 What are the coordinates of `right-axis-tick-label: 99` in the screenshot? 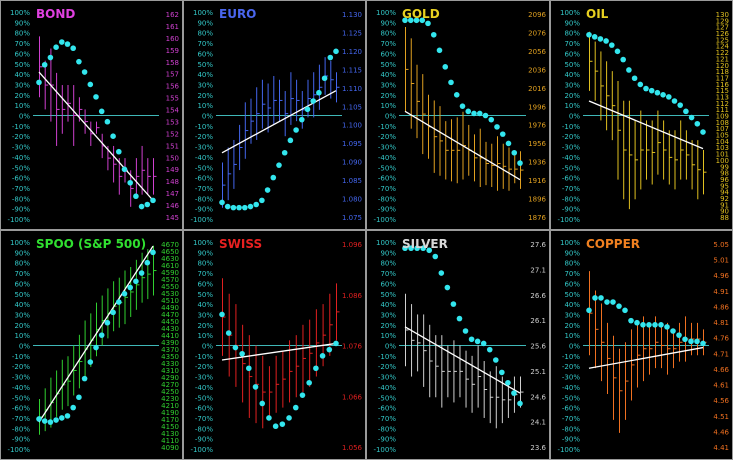 It's located at (724, 167).